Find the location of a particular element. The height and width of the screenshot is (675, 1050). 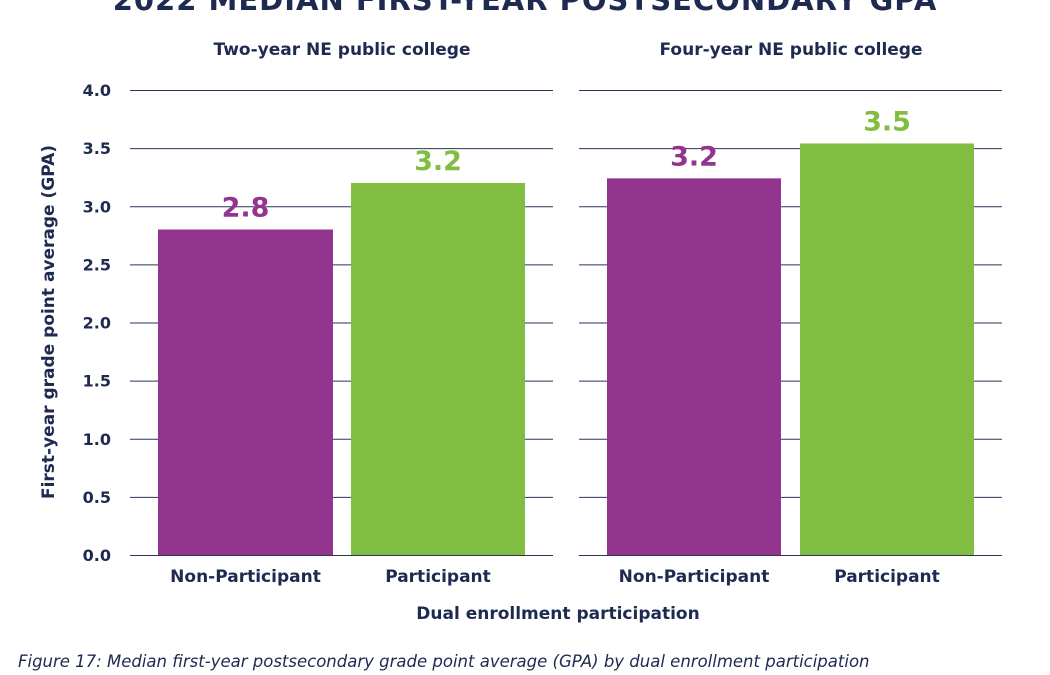

y-axis-title-group: First-year grade point average (GPA) is located at coordinates (49, 322).